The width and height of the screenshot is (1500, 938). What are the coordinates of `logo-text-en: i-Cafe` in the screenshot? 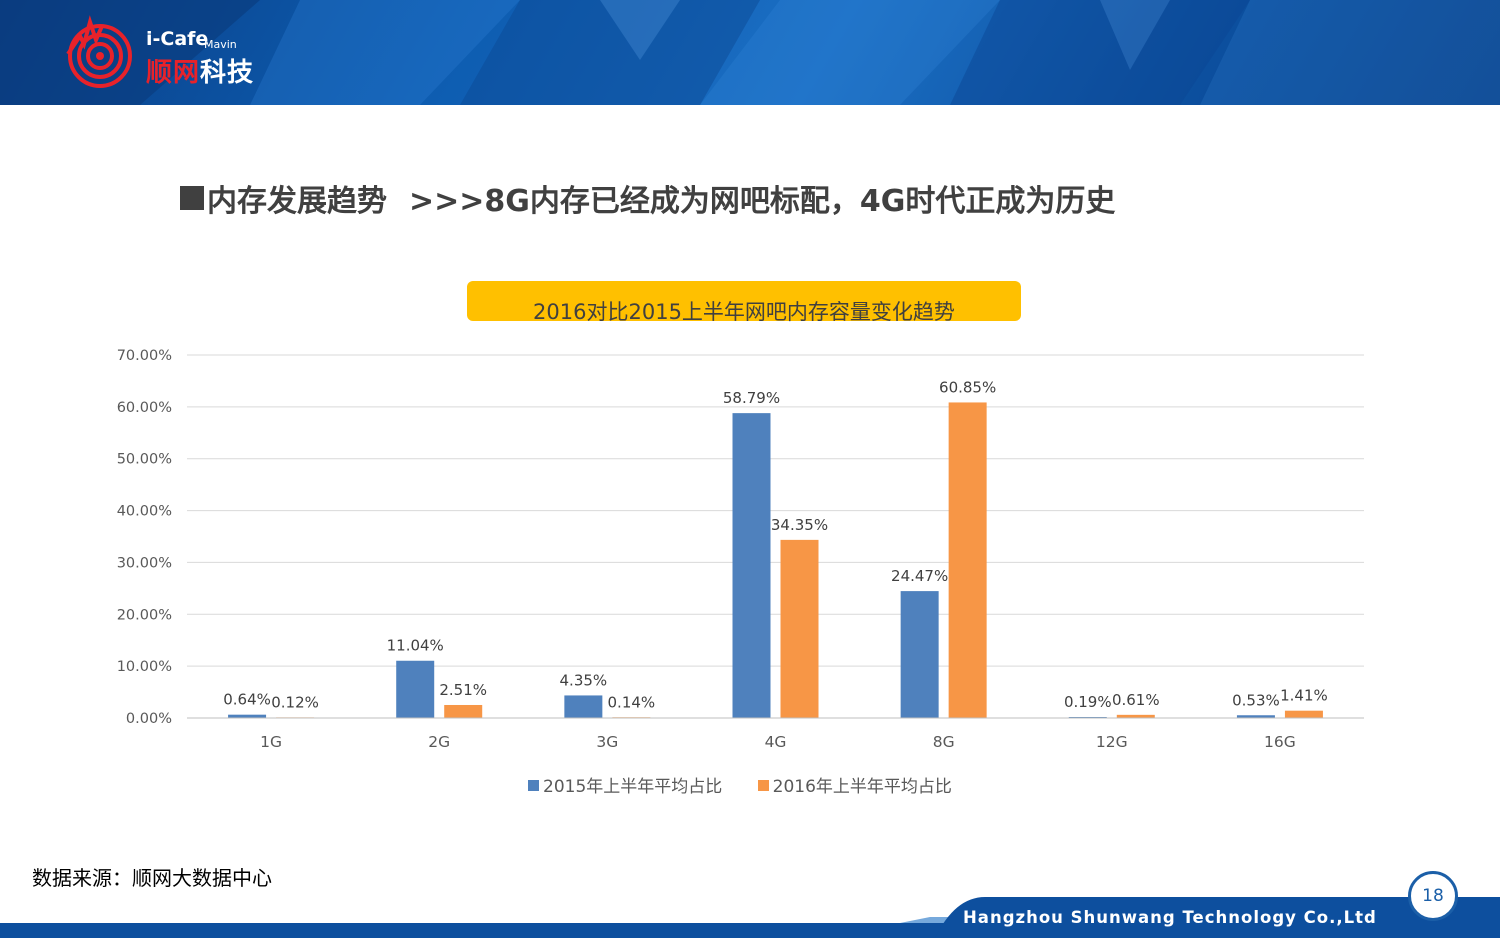 It's located at (177, 39).